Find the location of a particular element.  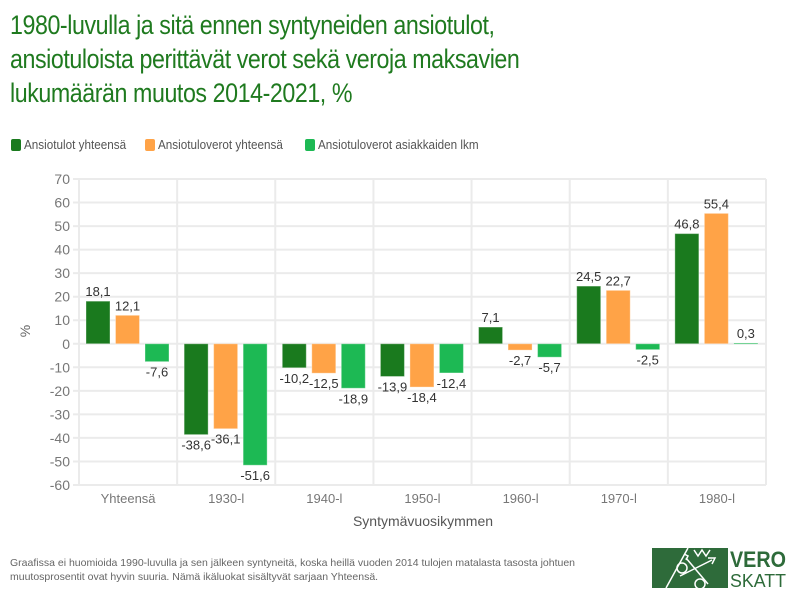

y-tick-label: 70 is located at coordinates (62, 179).